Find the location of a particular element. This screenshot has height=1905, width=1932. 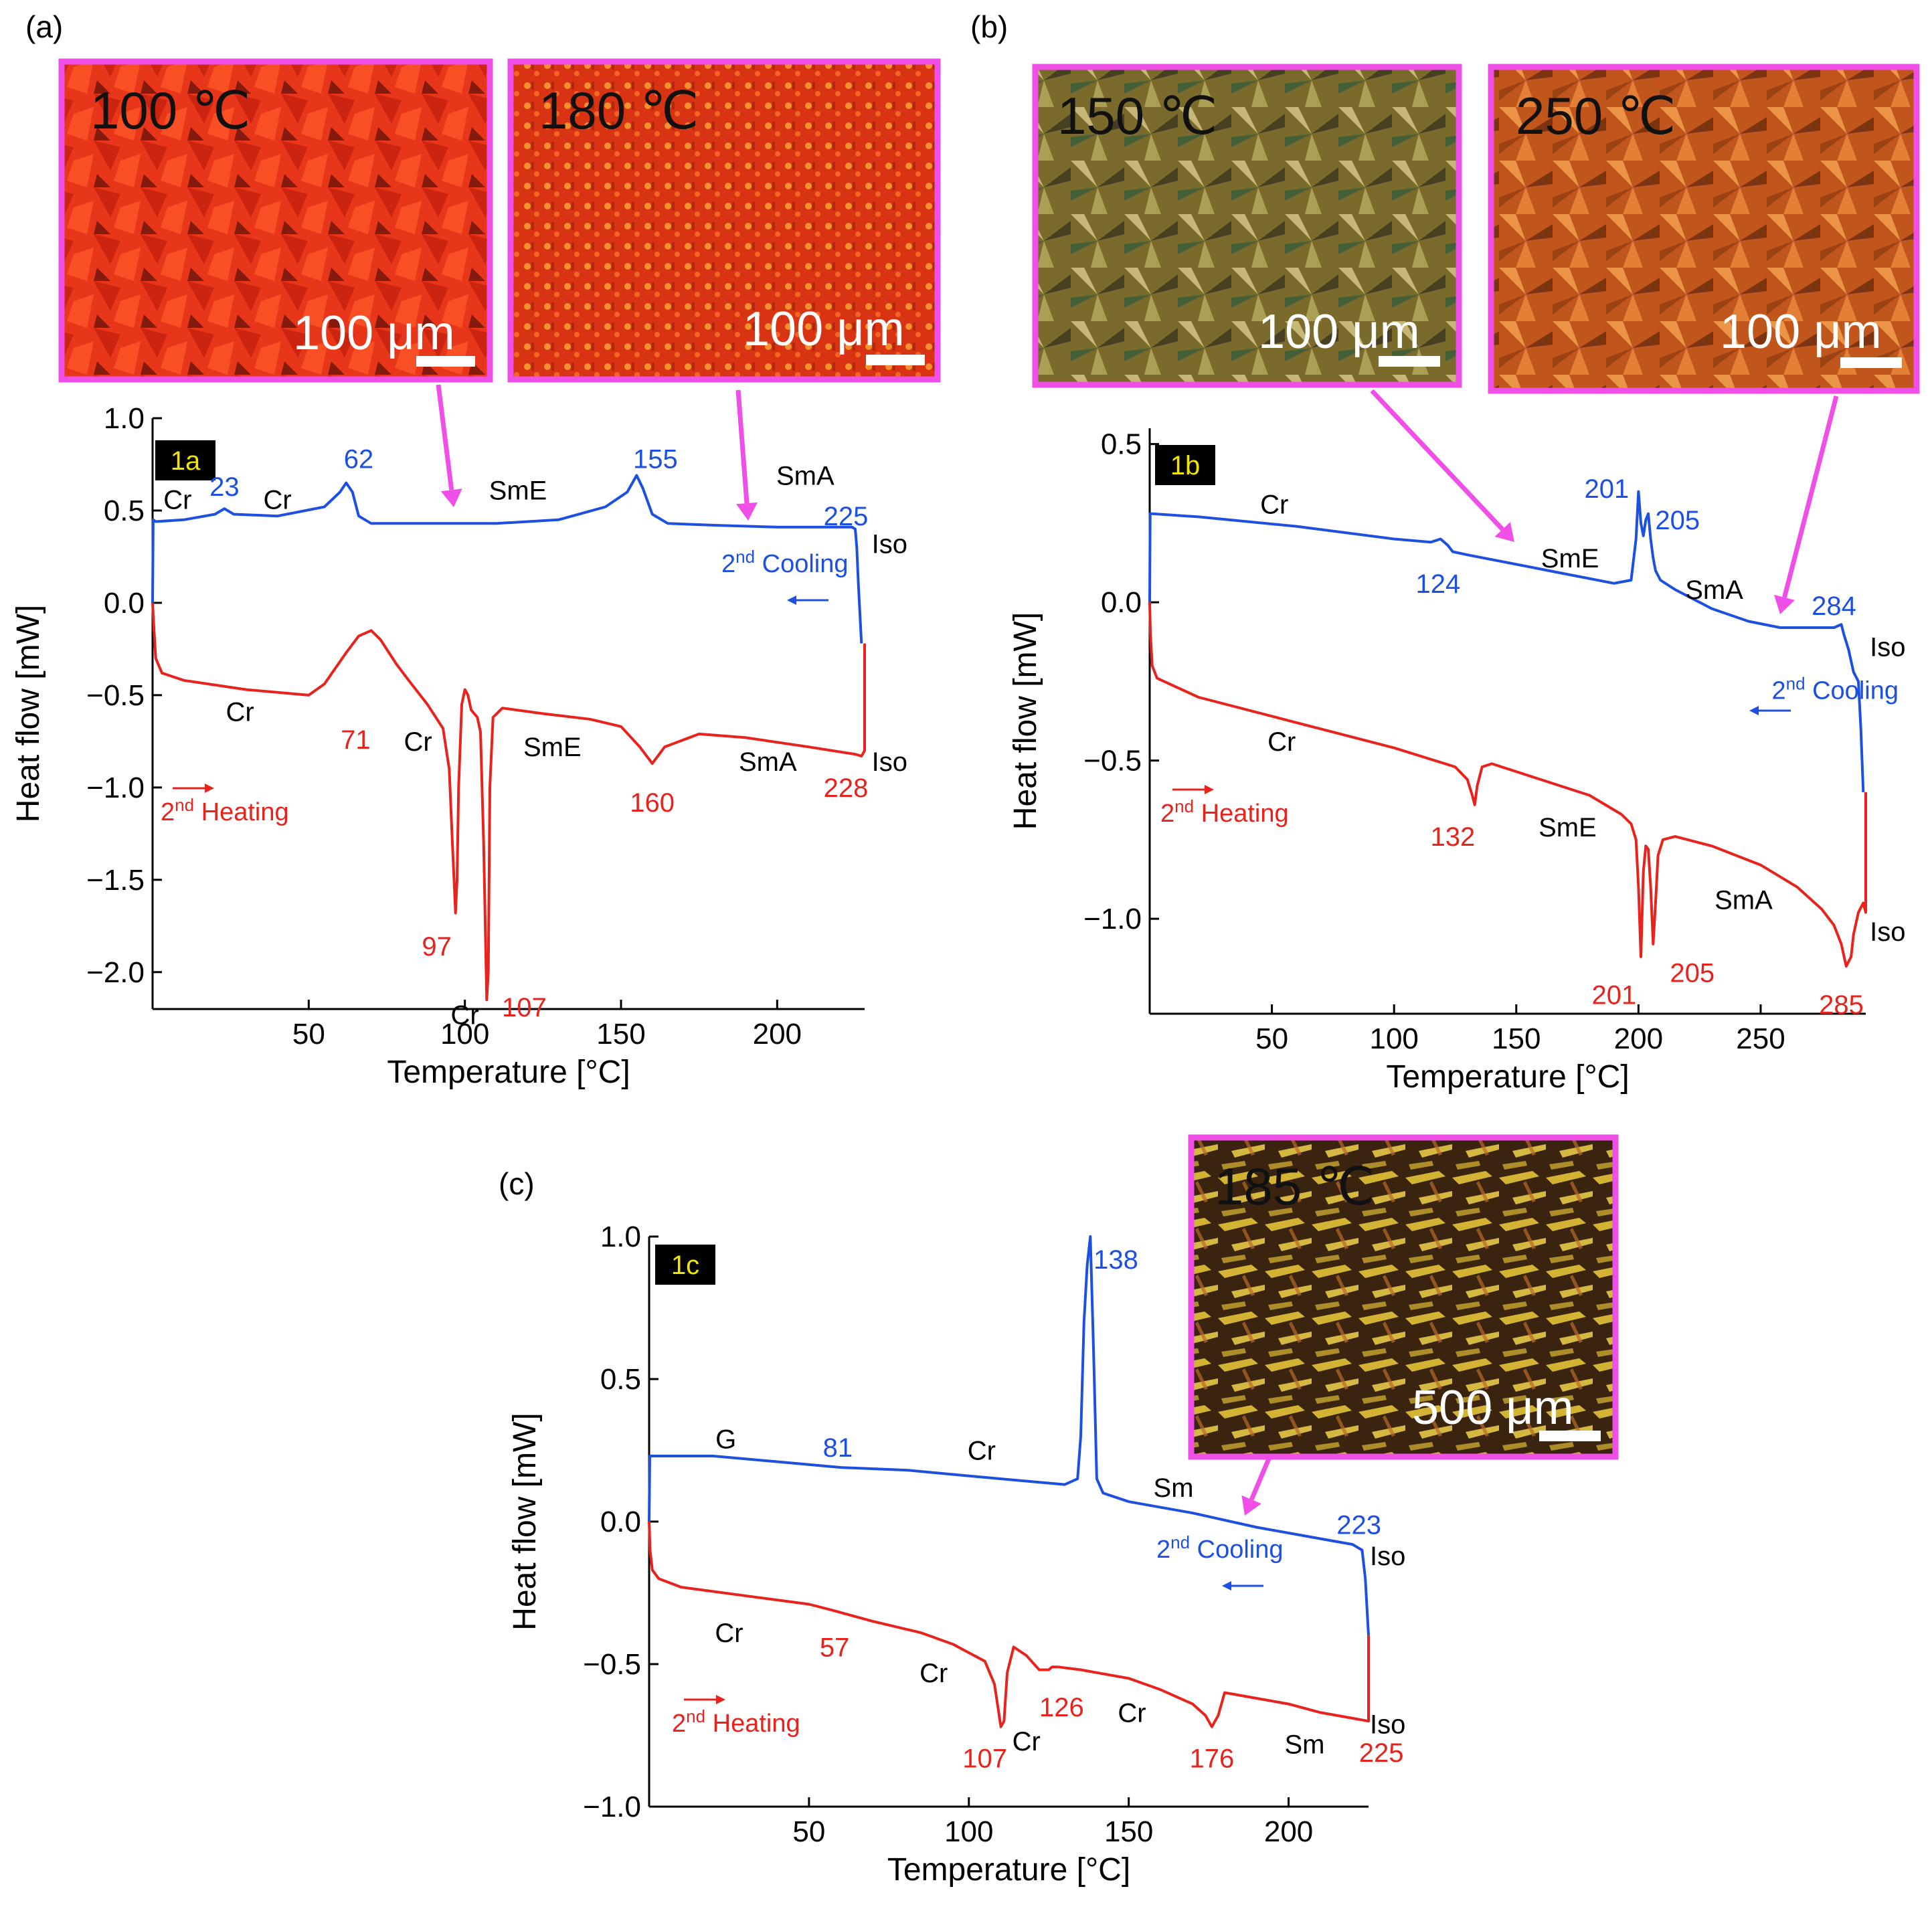

annotation-label: G is located at coordinates (725, 1439).